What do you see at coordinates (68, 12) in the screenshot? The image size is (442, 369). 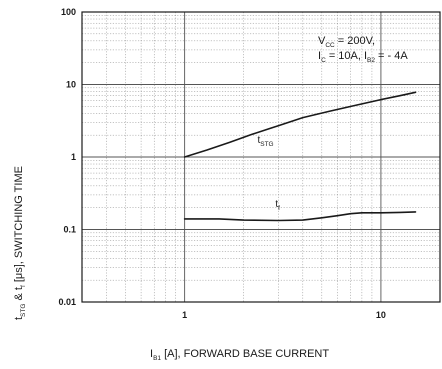 I see `y-tick-label: 100` at bounding box center [68, 12].